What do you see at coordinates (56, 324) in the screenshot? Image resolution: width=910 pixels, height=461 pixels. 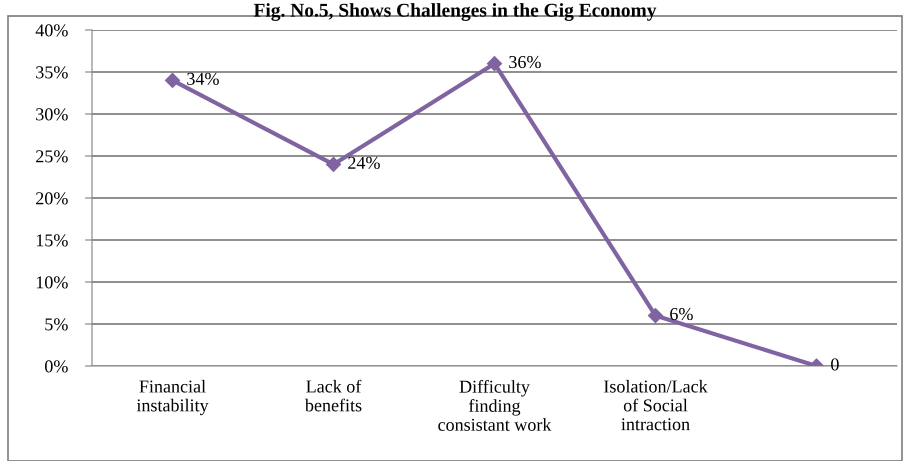 I see `y-tick-label: 5%` at bounding box center [56, 324].